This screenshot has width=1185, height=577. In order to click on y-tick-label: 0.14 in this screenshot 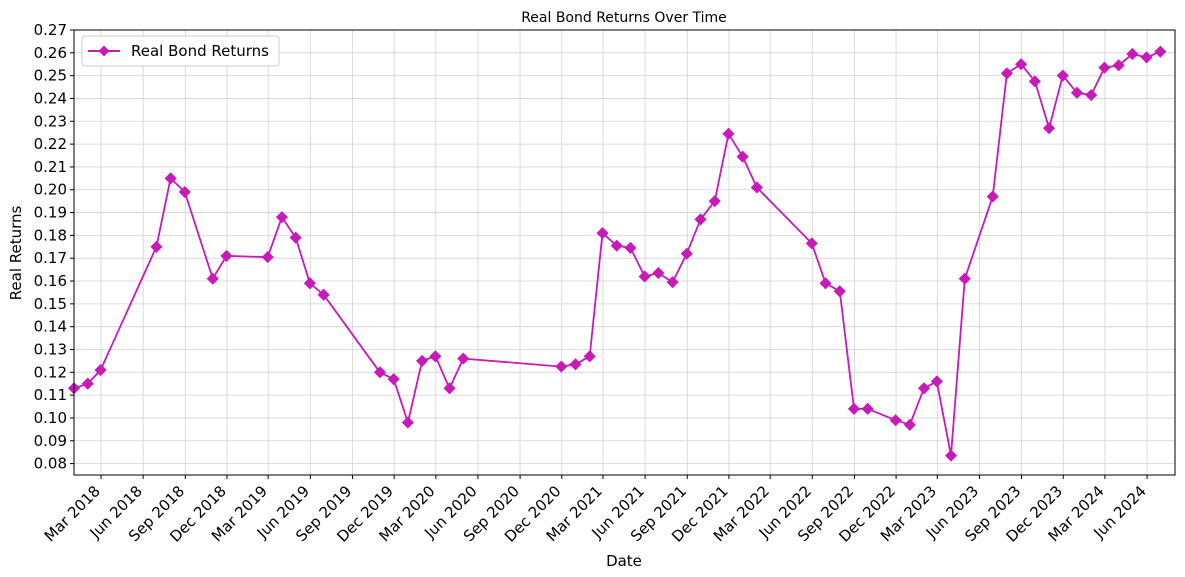, I will do `click(50, 327)`.